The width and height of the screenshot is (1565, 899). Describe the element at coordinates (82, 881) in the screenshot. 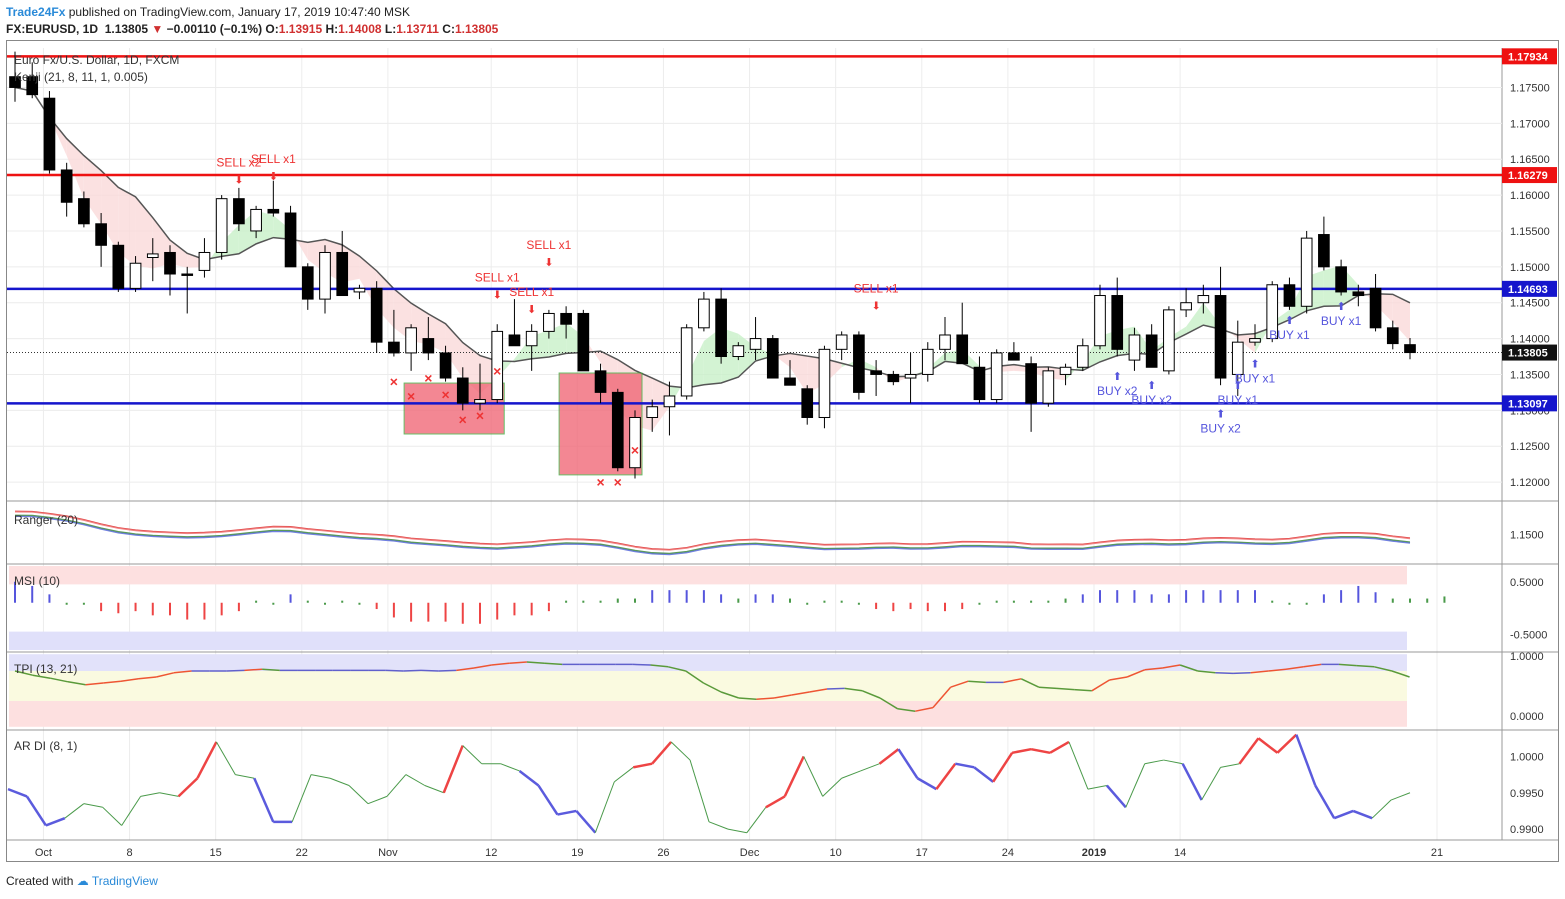

I see `tradingview-cloud-icon: ☁` at that location.